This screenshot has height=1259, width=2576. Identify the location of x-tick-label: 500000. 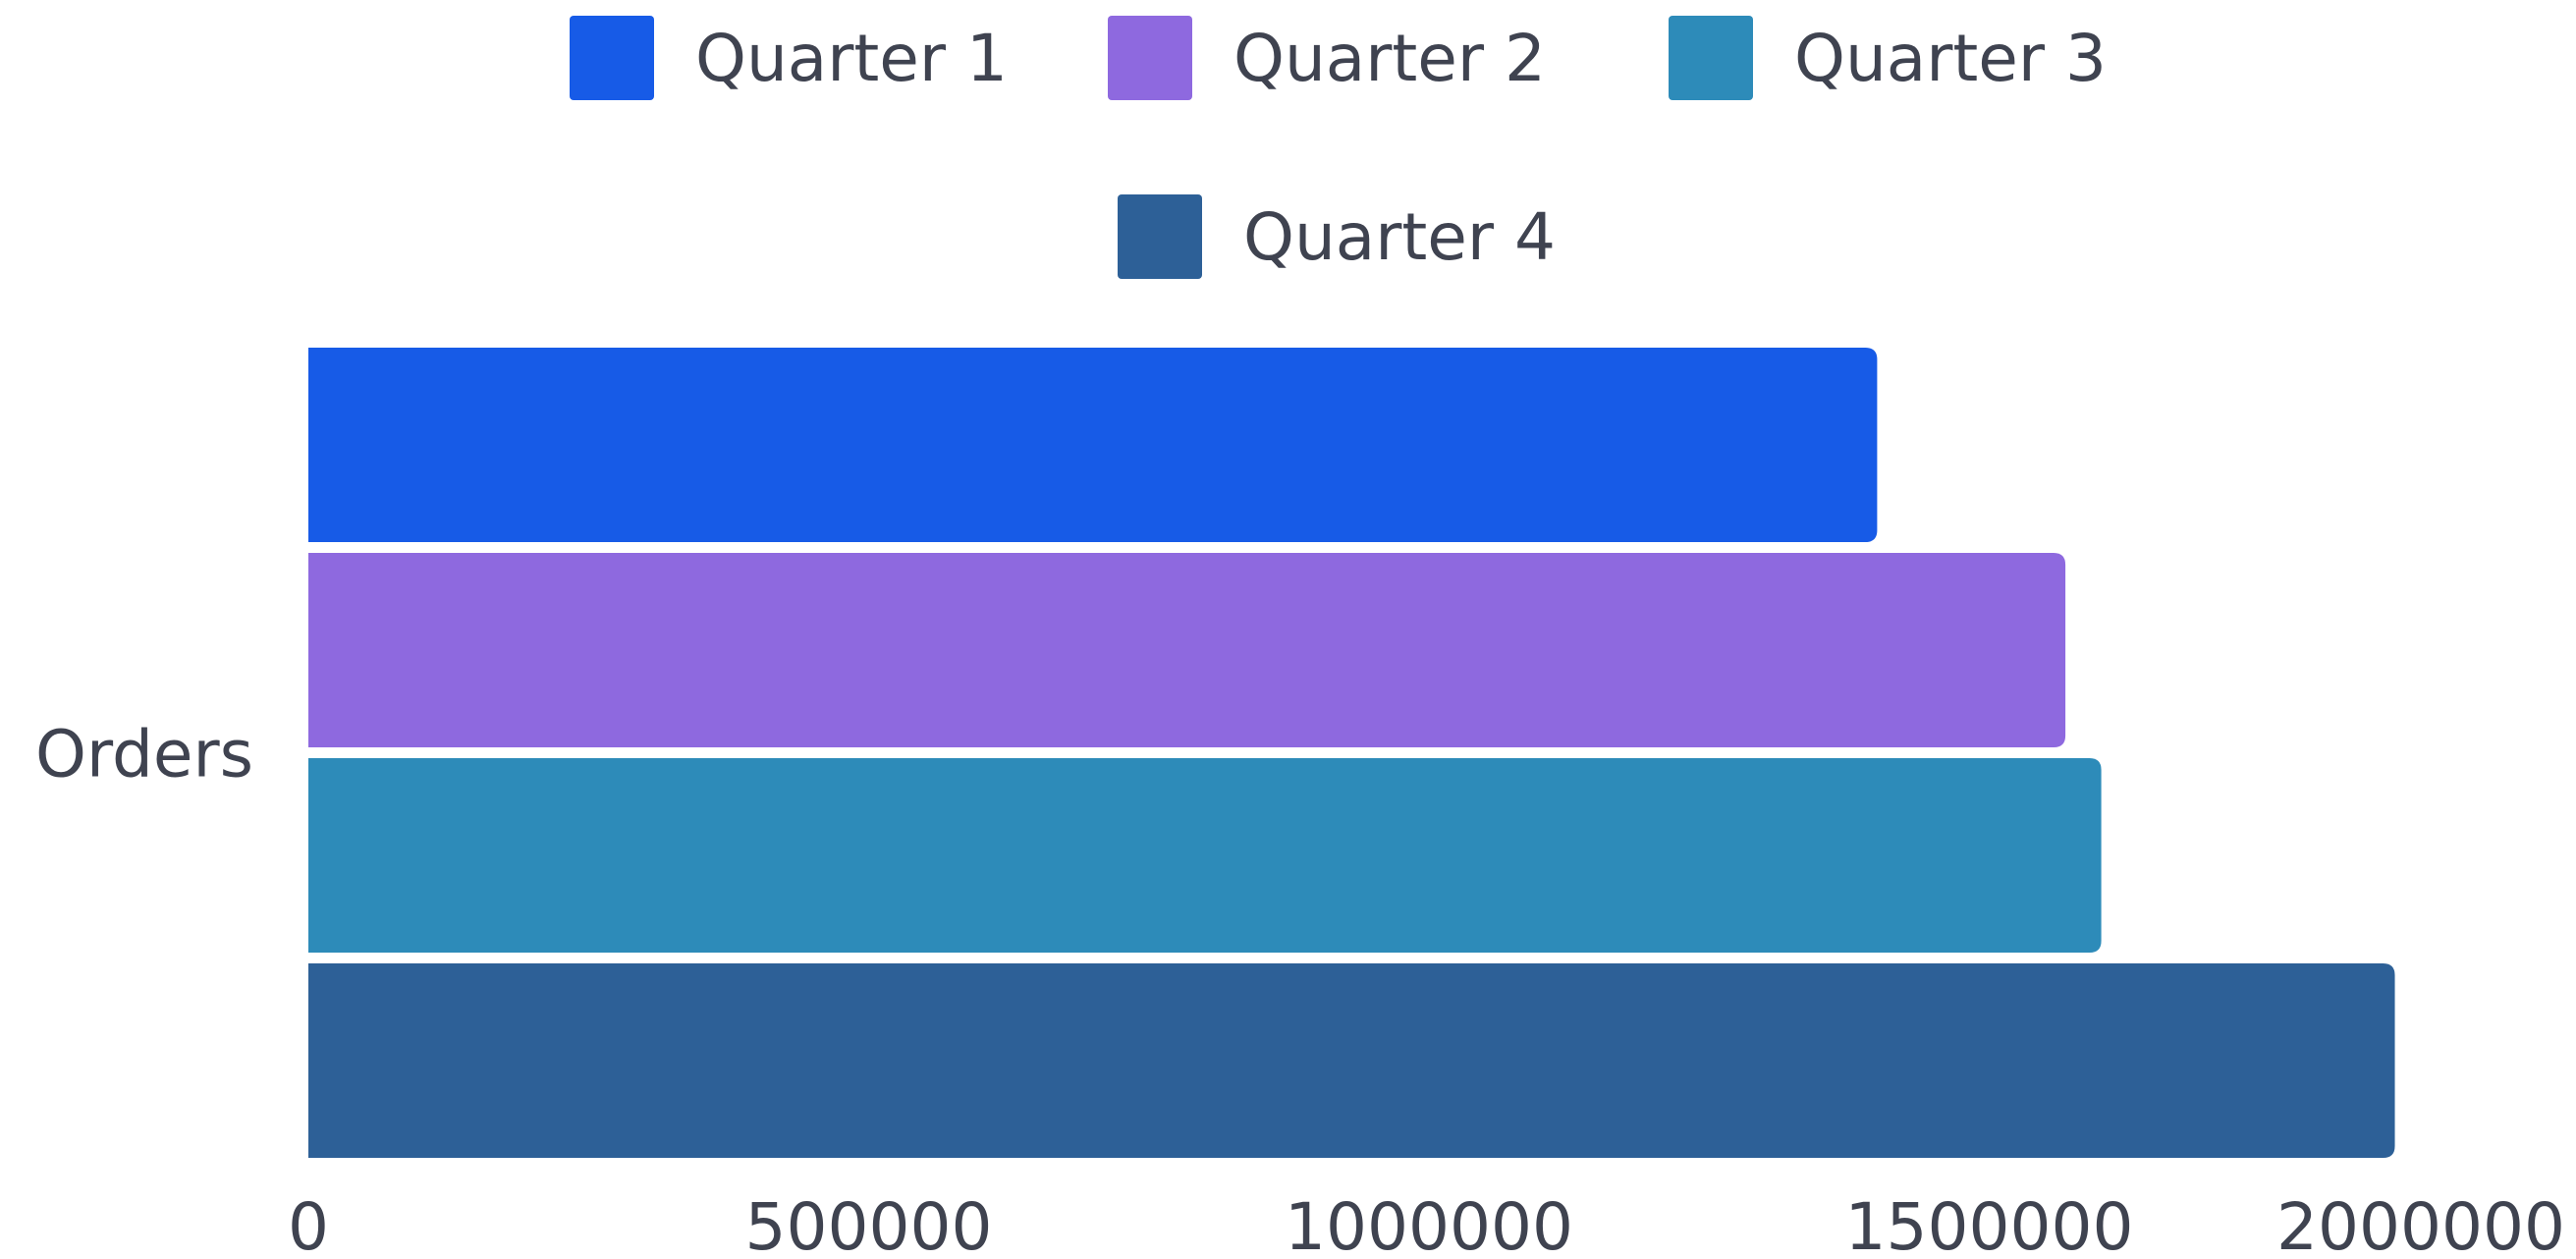
(869, 1224).